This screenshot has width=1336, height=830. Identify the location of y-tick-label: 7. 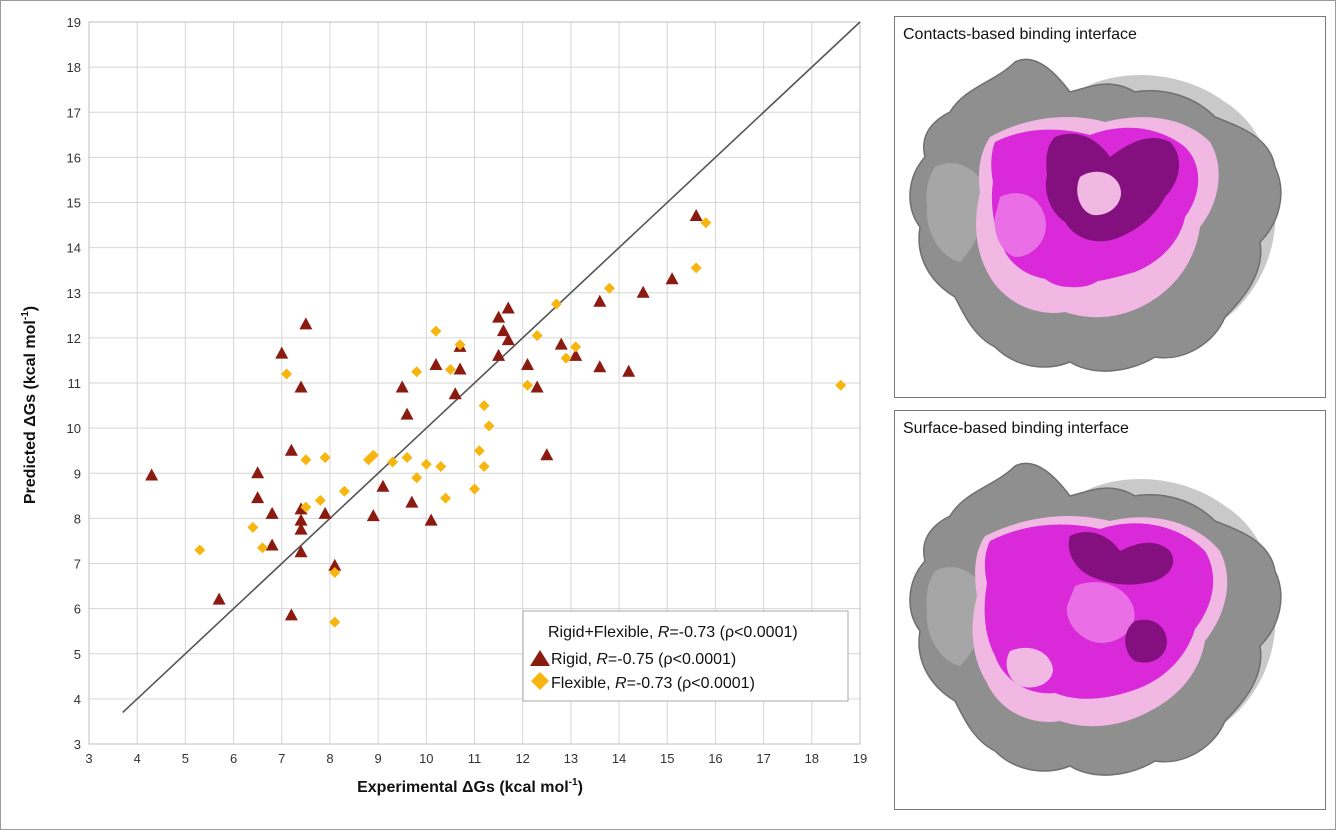
(77, 564).